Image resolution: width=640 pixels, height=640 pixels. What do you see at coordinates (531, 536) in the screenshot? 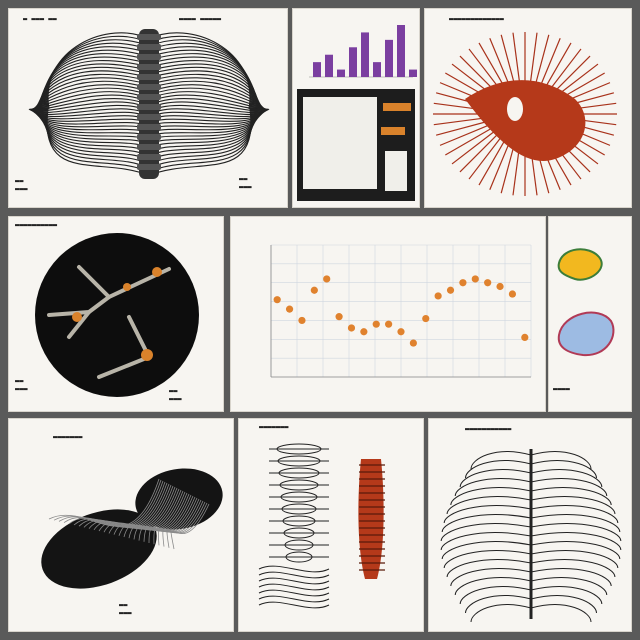
I see `ribcage-illustration` at bounding box center [531, 536].